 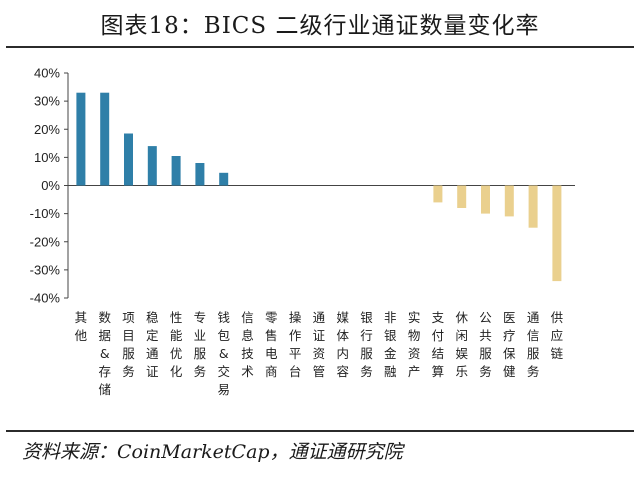 What do you see at coordinates (50, 185) in the screenshot?
I see `y-tick-label: 0%` at bounding box center [50, 185].